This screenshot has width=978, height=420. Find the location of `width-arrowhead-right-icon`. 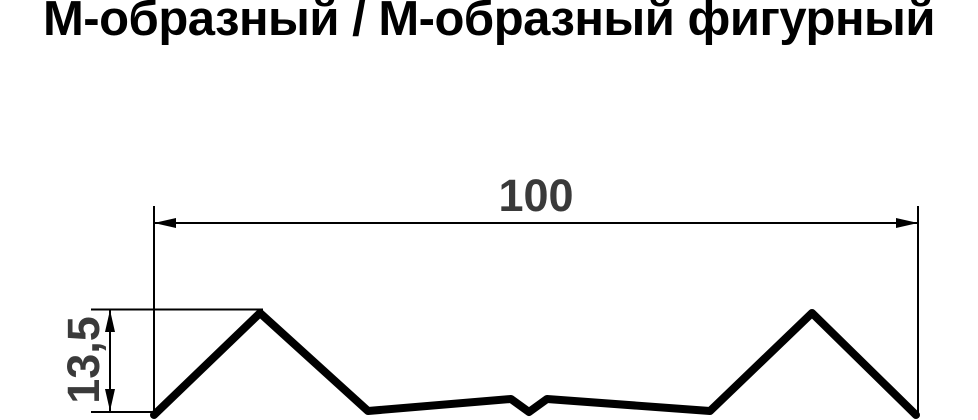

width-arrowhead-right-icon is located at coordinates (907, 223).